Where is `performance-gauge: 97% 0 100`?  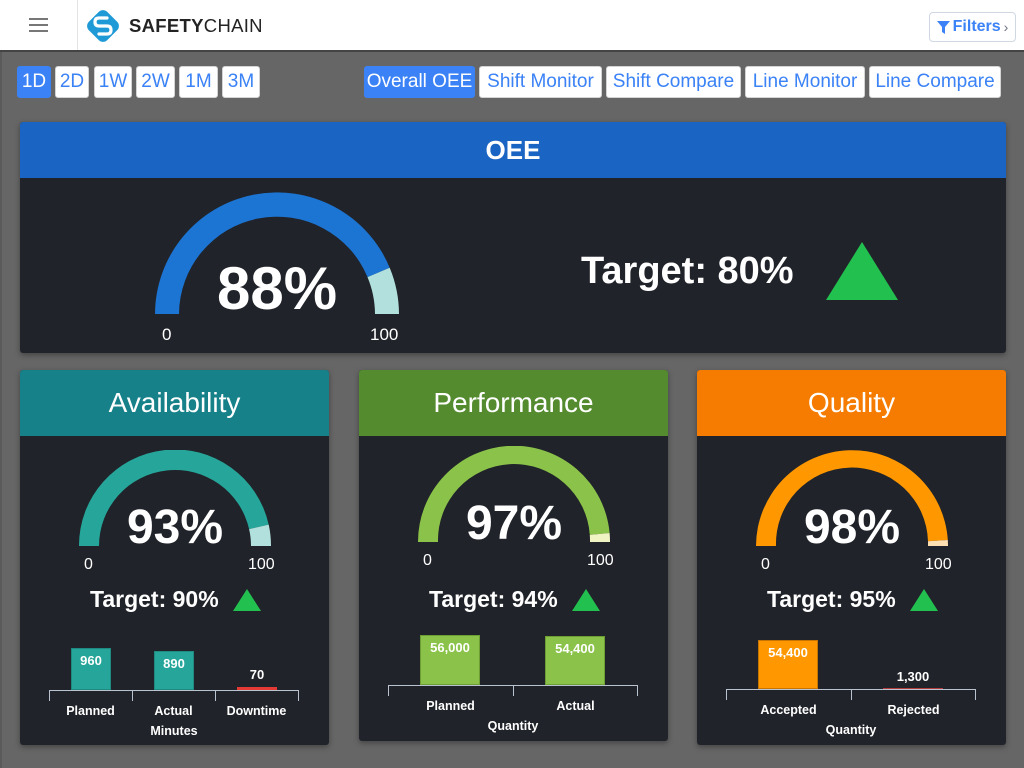 performance-gauge: 97% 0 100 is located at coordinates (515, 511).